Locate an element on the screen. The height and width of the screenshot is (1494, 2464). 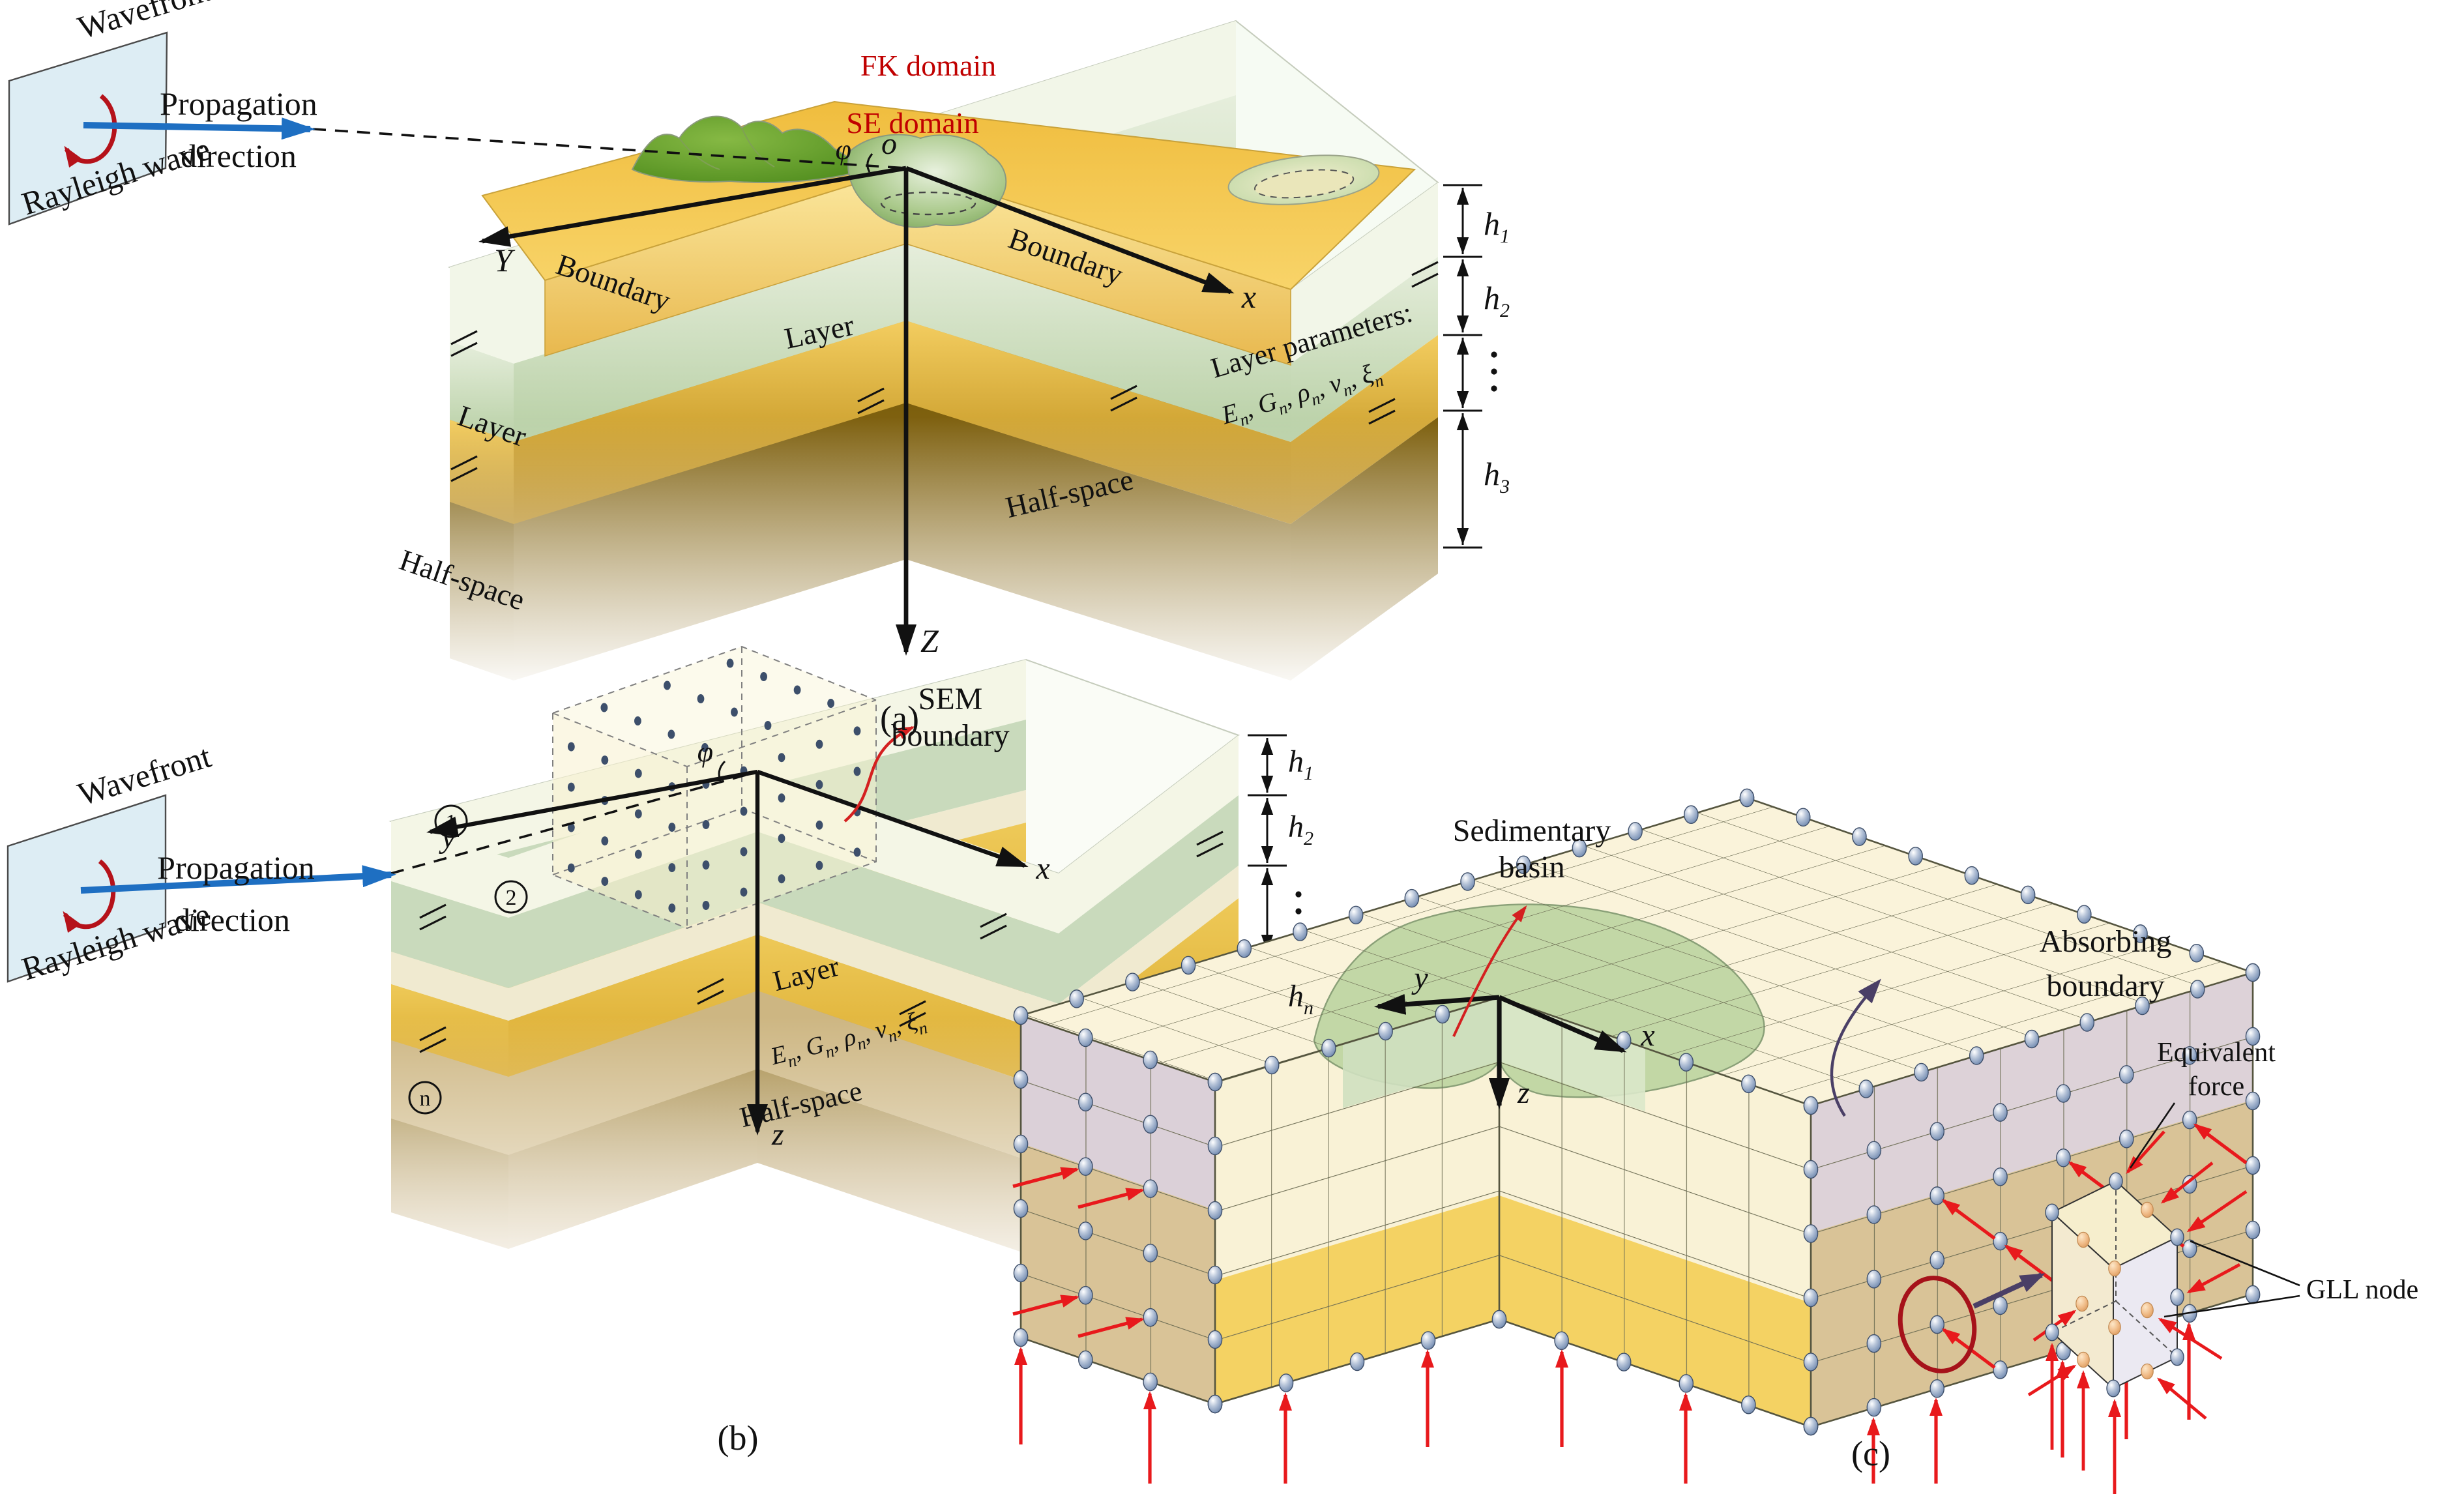
layer1-badge: 1 is located at coordinates (452, 822).